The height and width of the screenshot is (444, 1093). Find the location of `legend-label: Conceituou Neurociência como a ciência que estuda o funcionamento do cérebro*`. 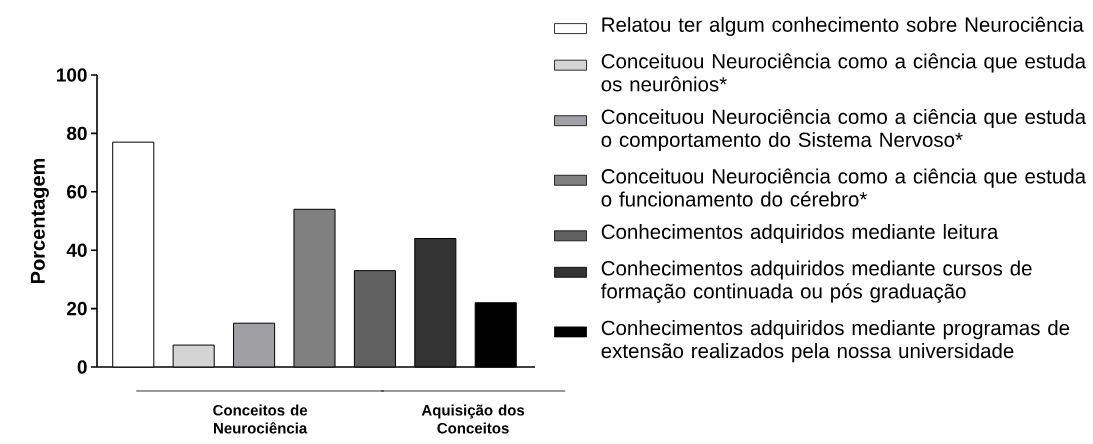

legend-label: Conceituou Neurociência como a ciência que estuda o funcionamento do cérebro* is located at coordinates (844, 187).